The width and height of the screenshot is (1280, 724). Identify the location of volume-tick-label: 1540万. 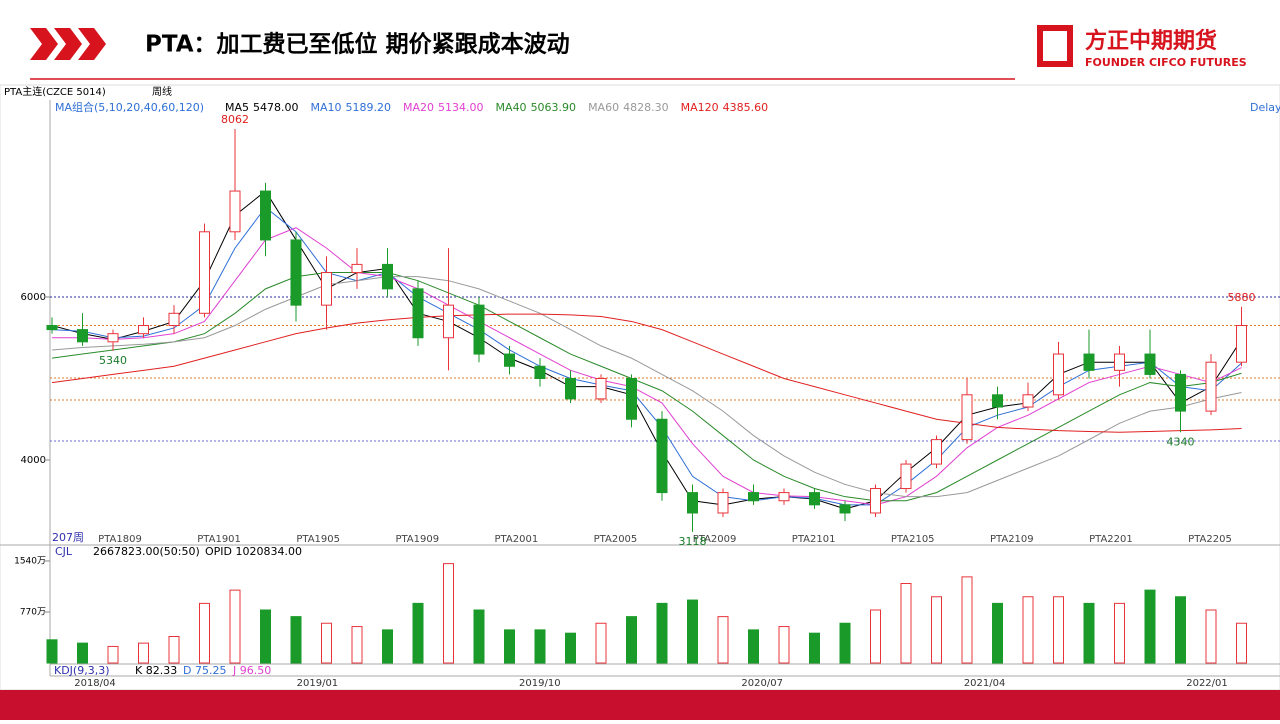
(30, 561).